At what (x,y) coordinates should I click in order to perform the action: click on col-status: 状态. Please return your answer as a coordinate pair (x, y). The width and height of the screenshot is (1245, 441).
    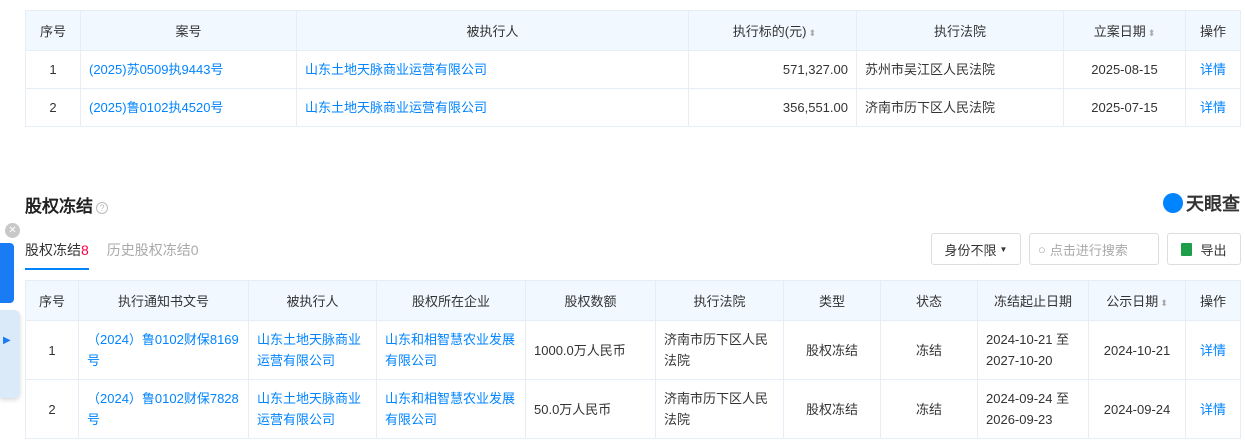
    Looking at the image, I should click on (929, 300).